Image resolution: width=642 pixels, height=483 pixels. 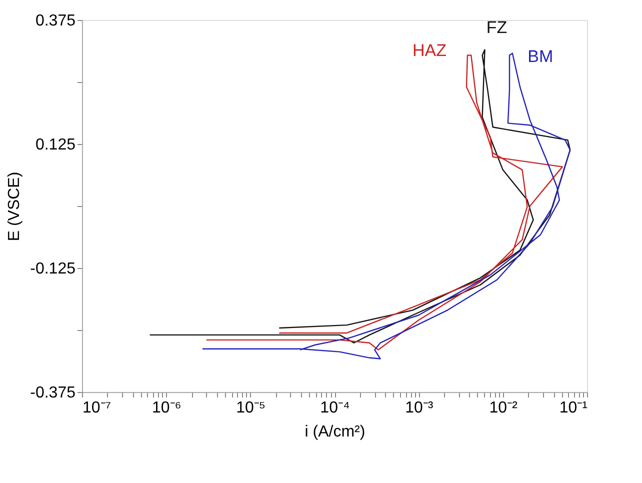 What do you see at coordinates (419, 408) in the screenshot?
I see `x-tick-label: 10⁻³` at bounding box center [419, 408].